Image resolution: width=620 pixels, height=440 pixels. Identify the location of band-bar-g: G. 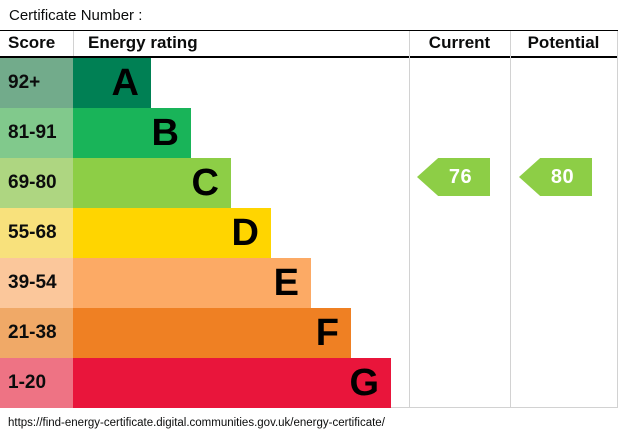
(232, 383).